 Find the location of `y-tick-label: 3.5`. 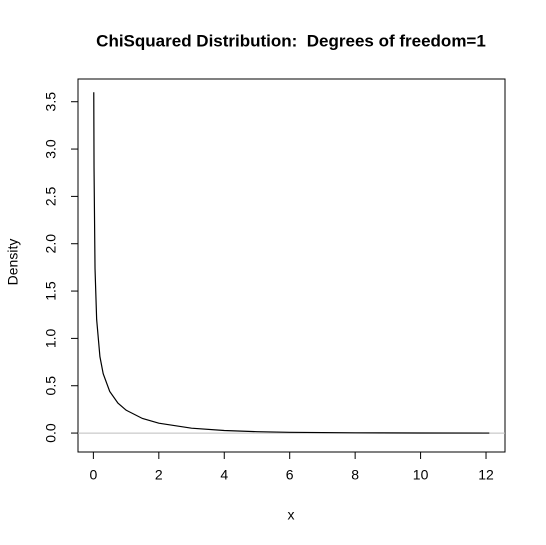

y-tick-label: 3.5 is located at coordinates (51, 102).